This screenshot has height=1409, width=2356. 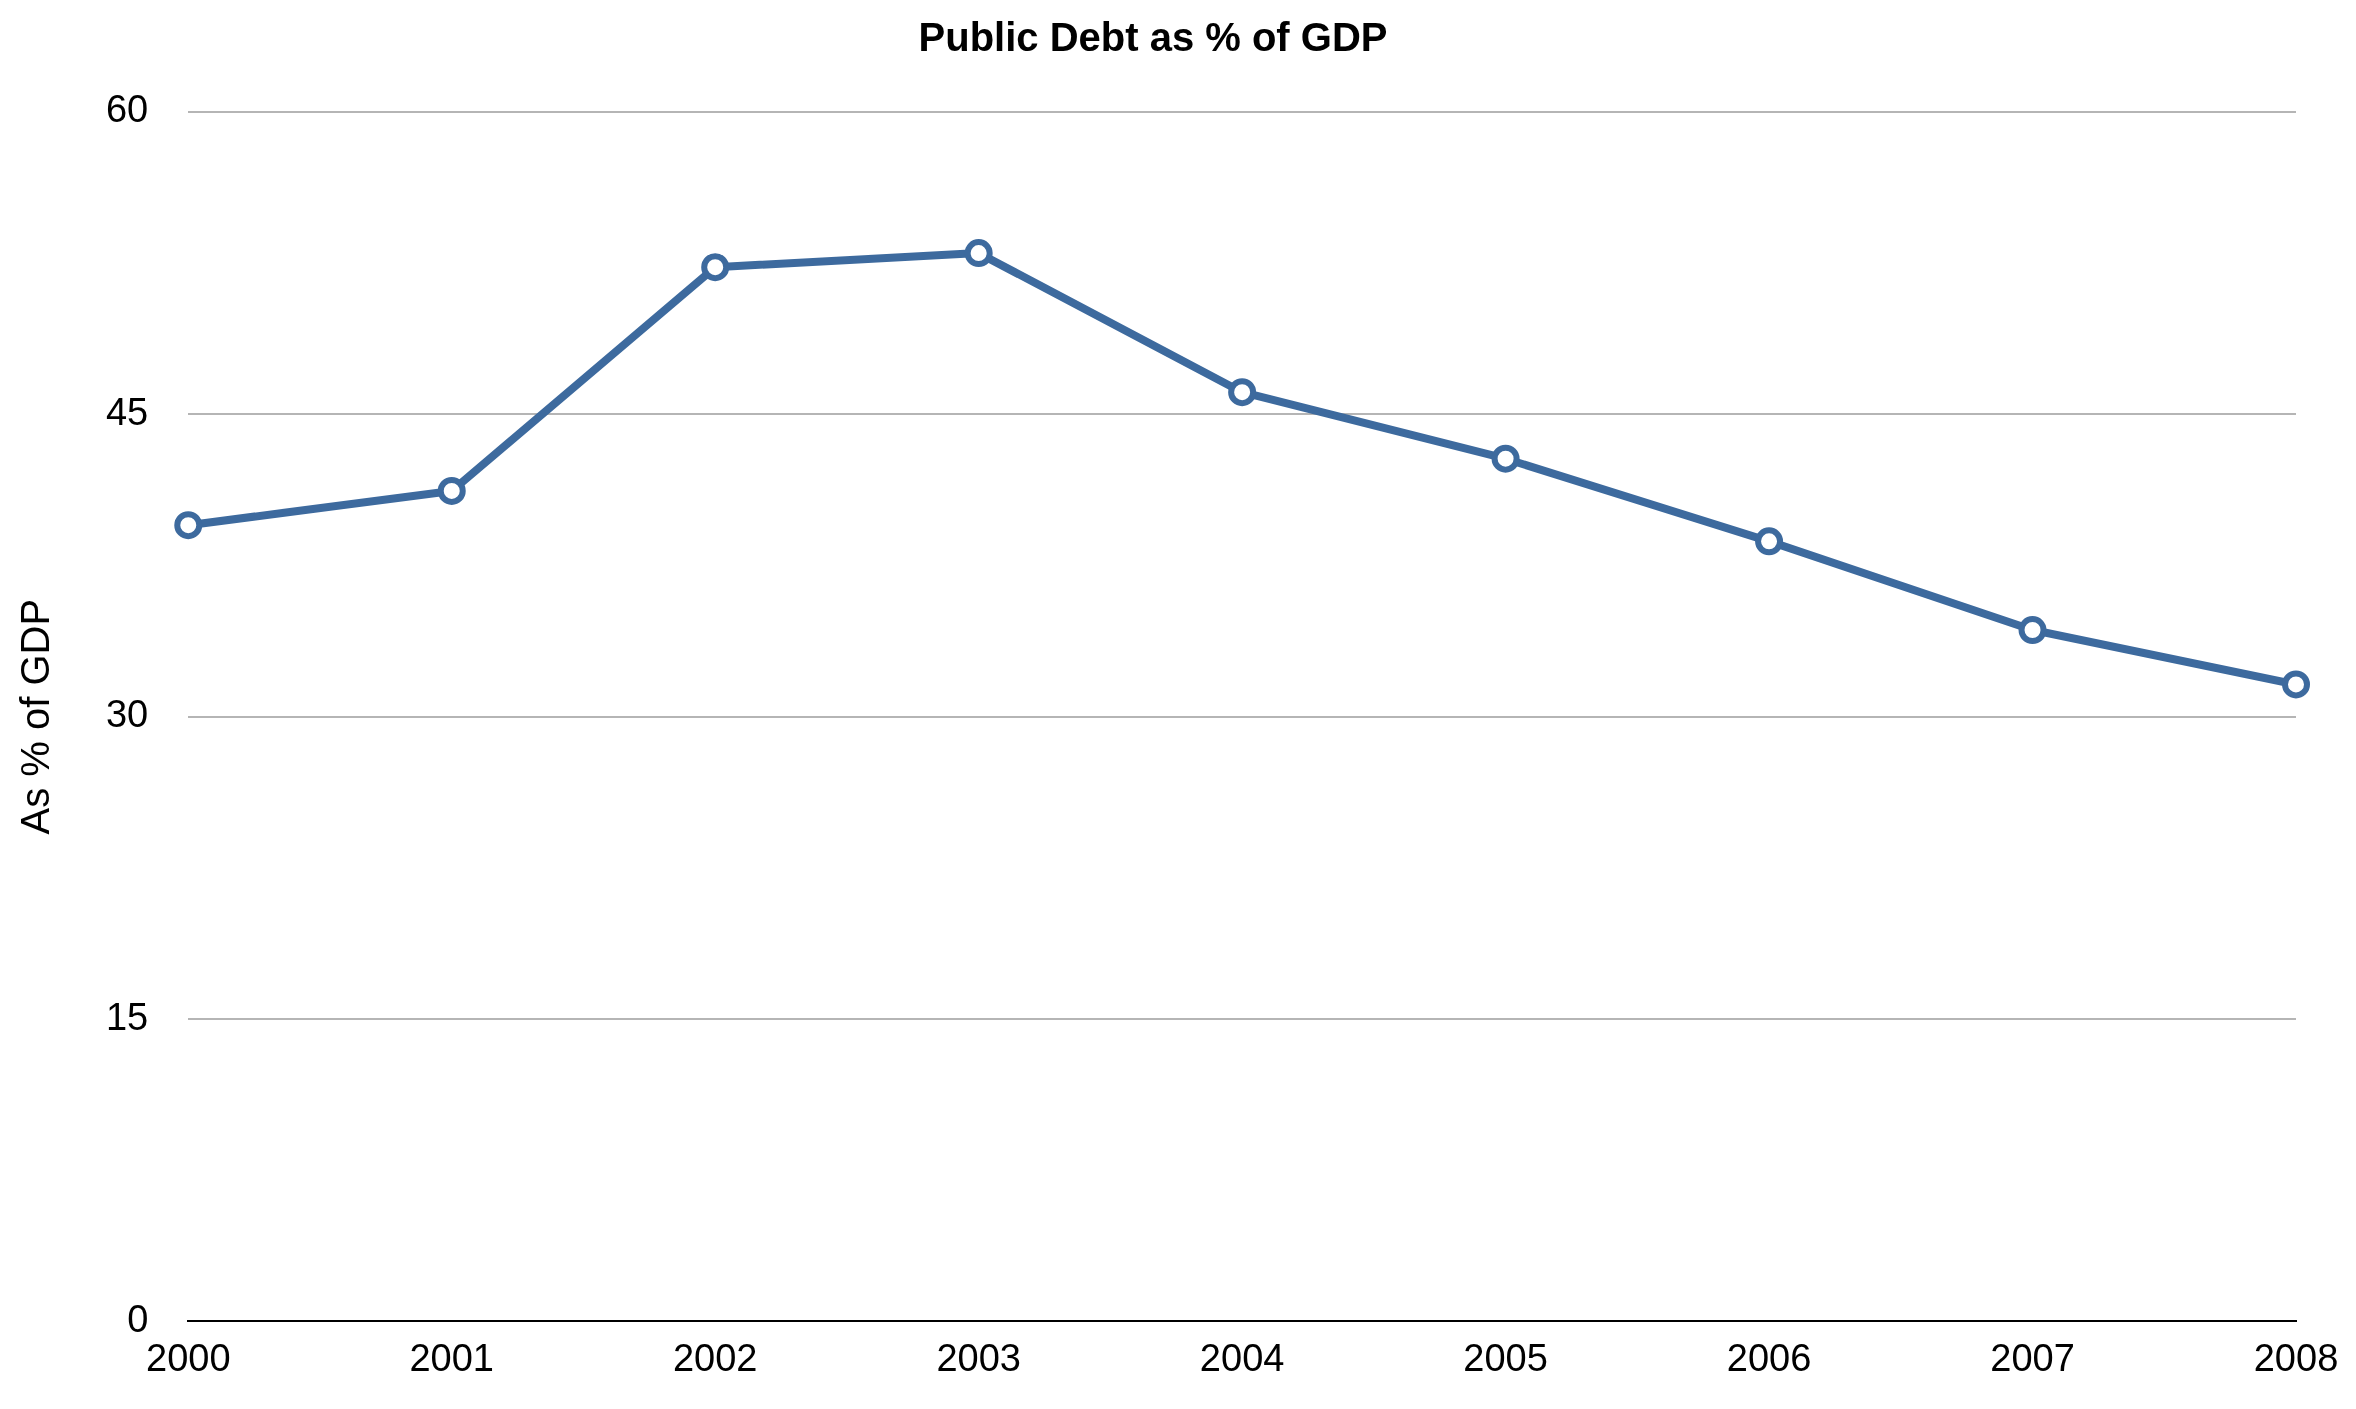 I want to click on y-tick-label: 30, so click(x=127, y=714).